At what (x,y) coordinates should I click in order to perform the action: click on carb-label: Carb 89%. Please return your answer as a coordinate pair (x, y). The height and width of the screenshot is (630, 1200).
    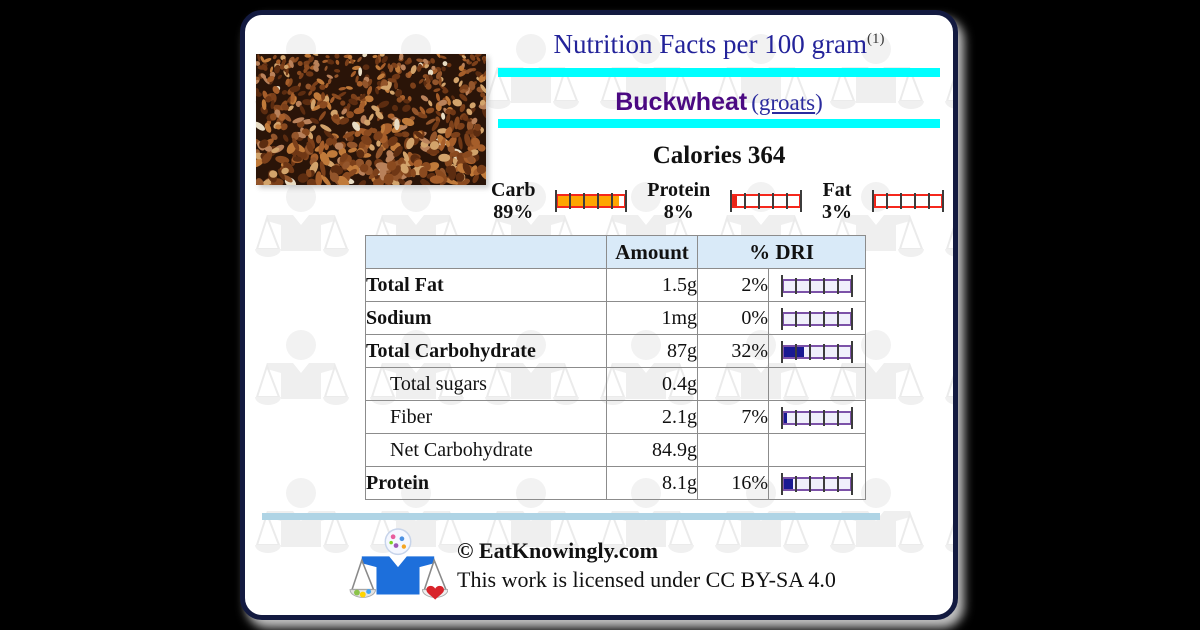
    Looking at the image, I should click on (513, 201).